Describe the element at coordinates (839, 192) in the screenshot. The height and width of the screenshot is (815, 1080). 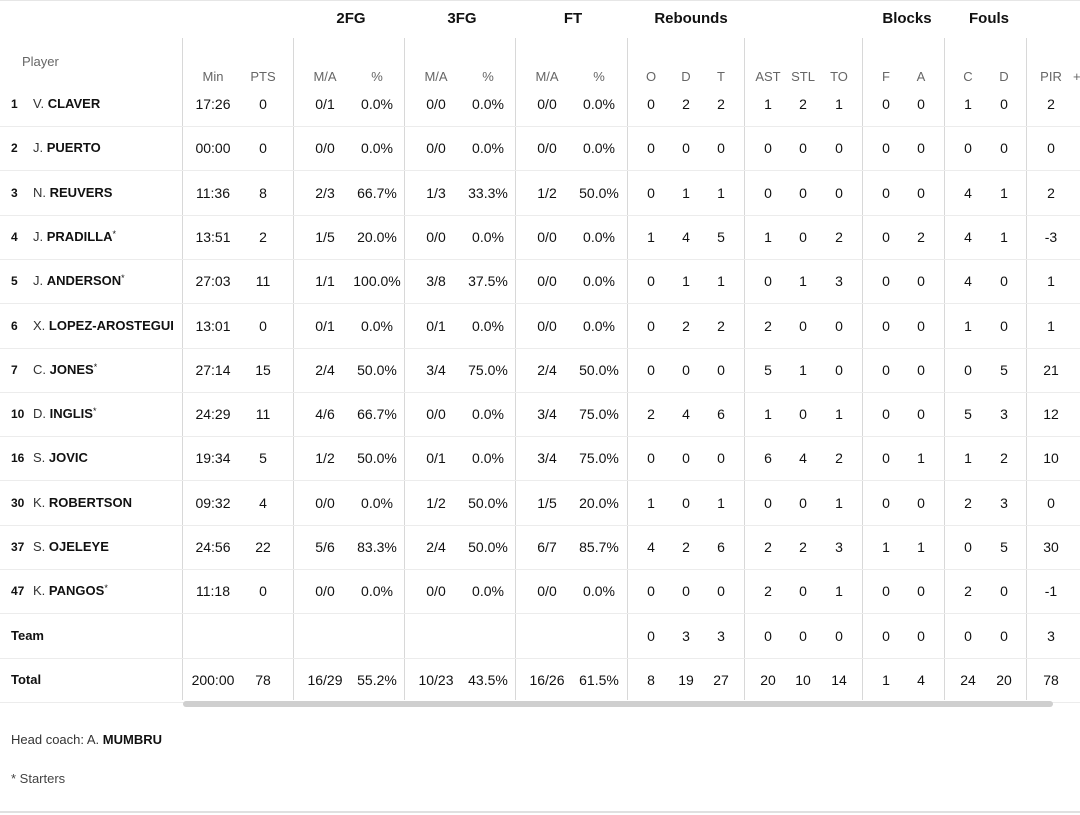
I see `stat-to: 0` at that location.